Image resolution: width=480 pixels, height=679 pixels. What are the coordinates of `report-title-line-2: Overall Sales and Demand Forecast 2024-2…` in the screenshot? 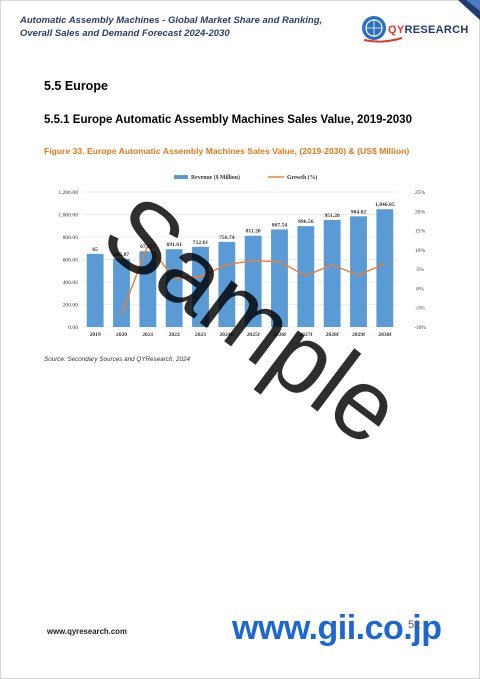 It's located at (125, 33).